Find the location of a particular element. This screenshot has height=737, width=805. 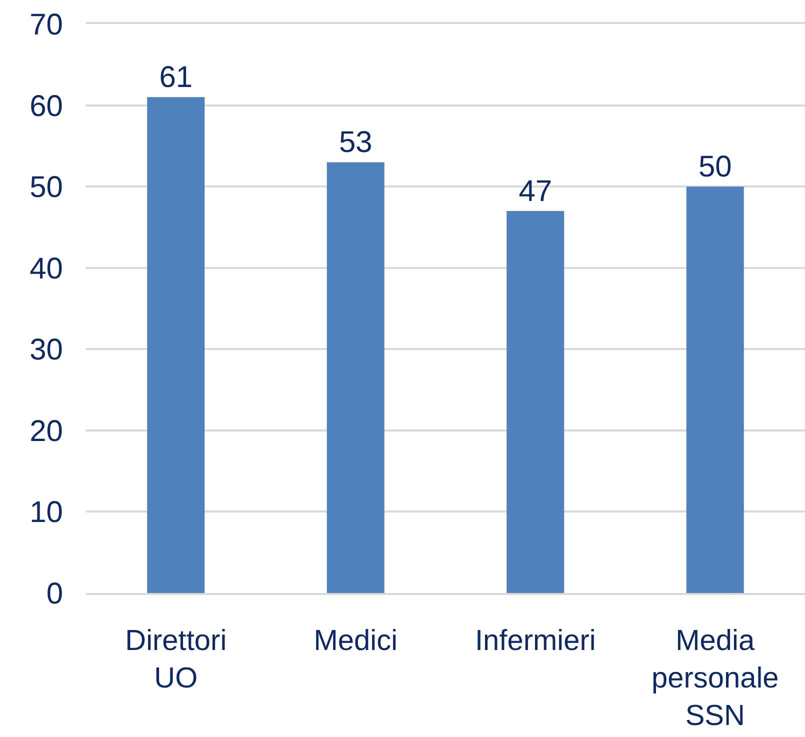

y-tick-label: 10 is located at coordinates (46, 513).